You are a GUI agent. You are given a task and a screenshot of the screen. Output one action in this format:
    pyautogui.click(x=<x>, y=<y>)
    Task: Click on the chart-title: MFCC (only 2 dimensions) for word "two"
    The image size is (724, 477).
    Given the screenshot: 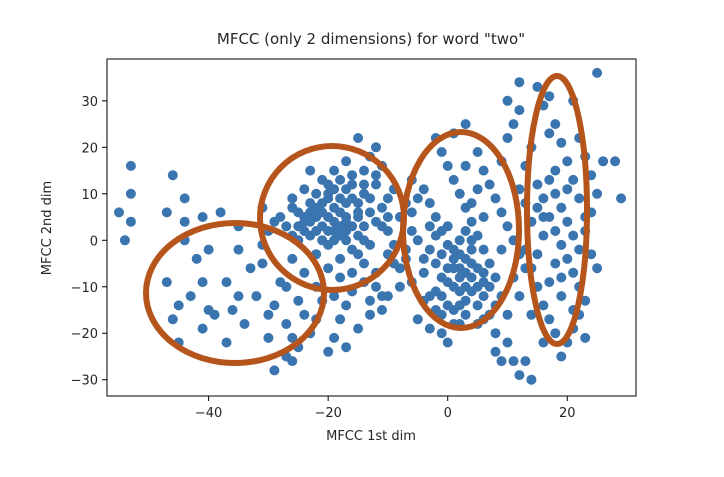 What is the action you would take?
    pyautogui.click(x=371, y=39)
    